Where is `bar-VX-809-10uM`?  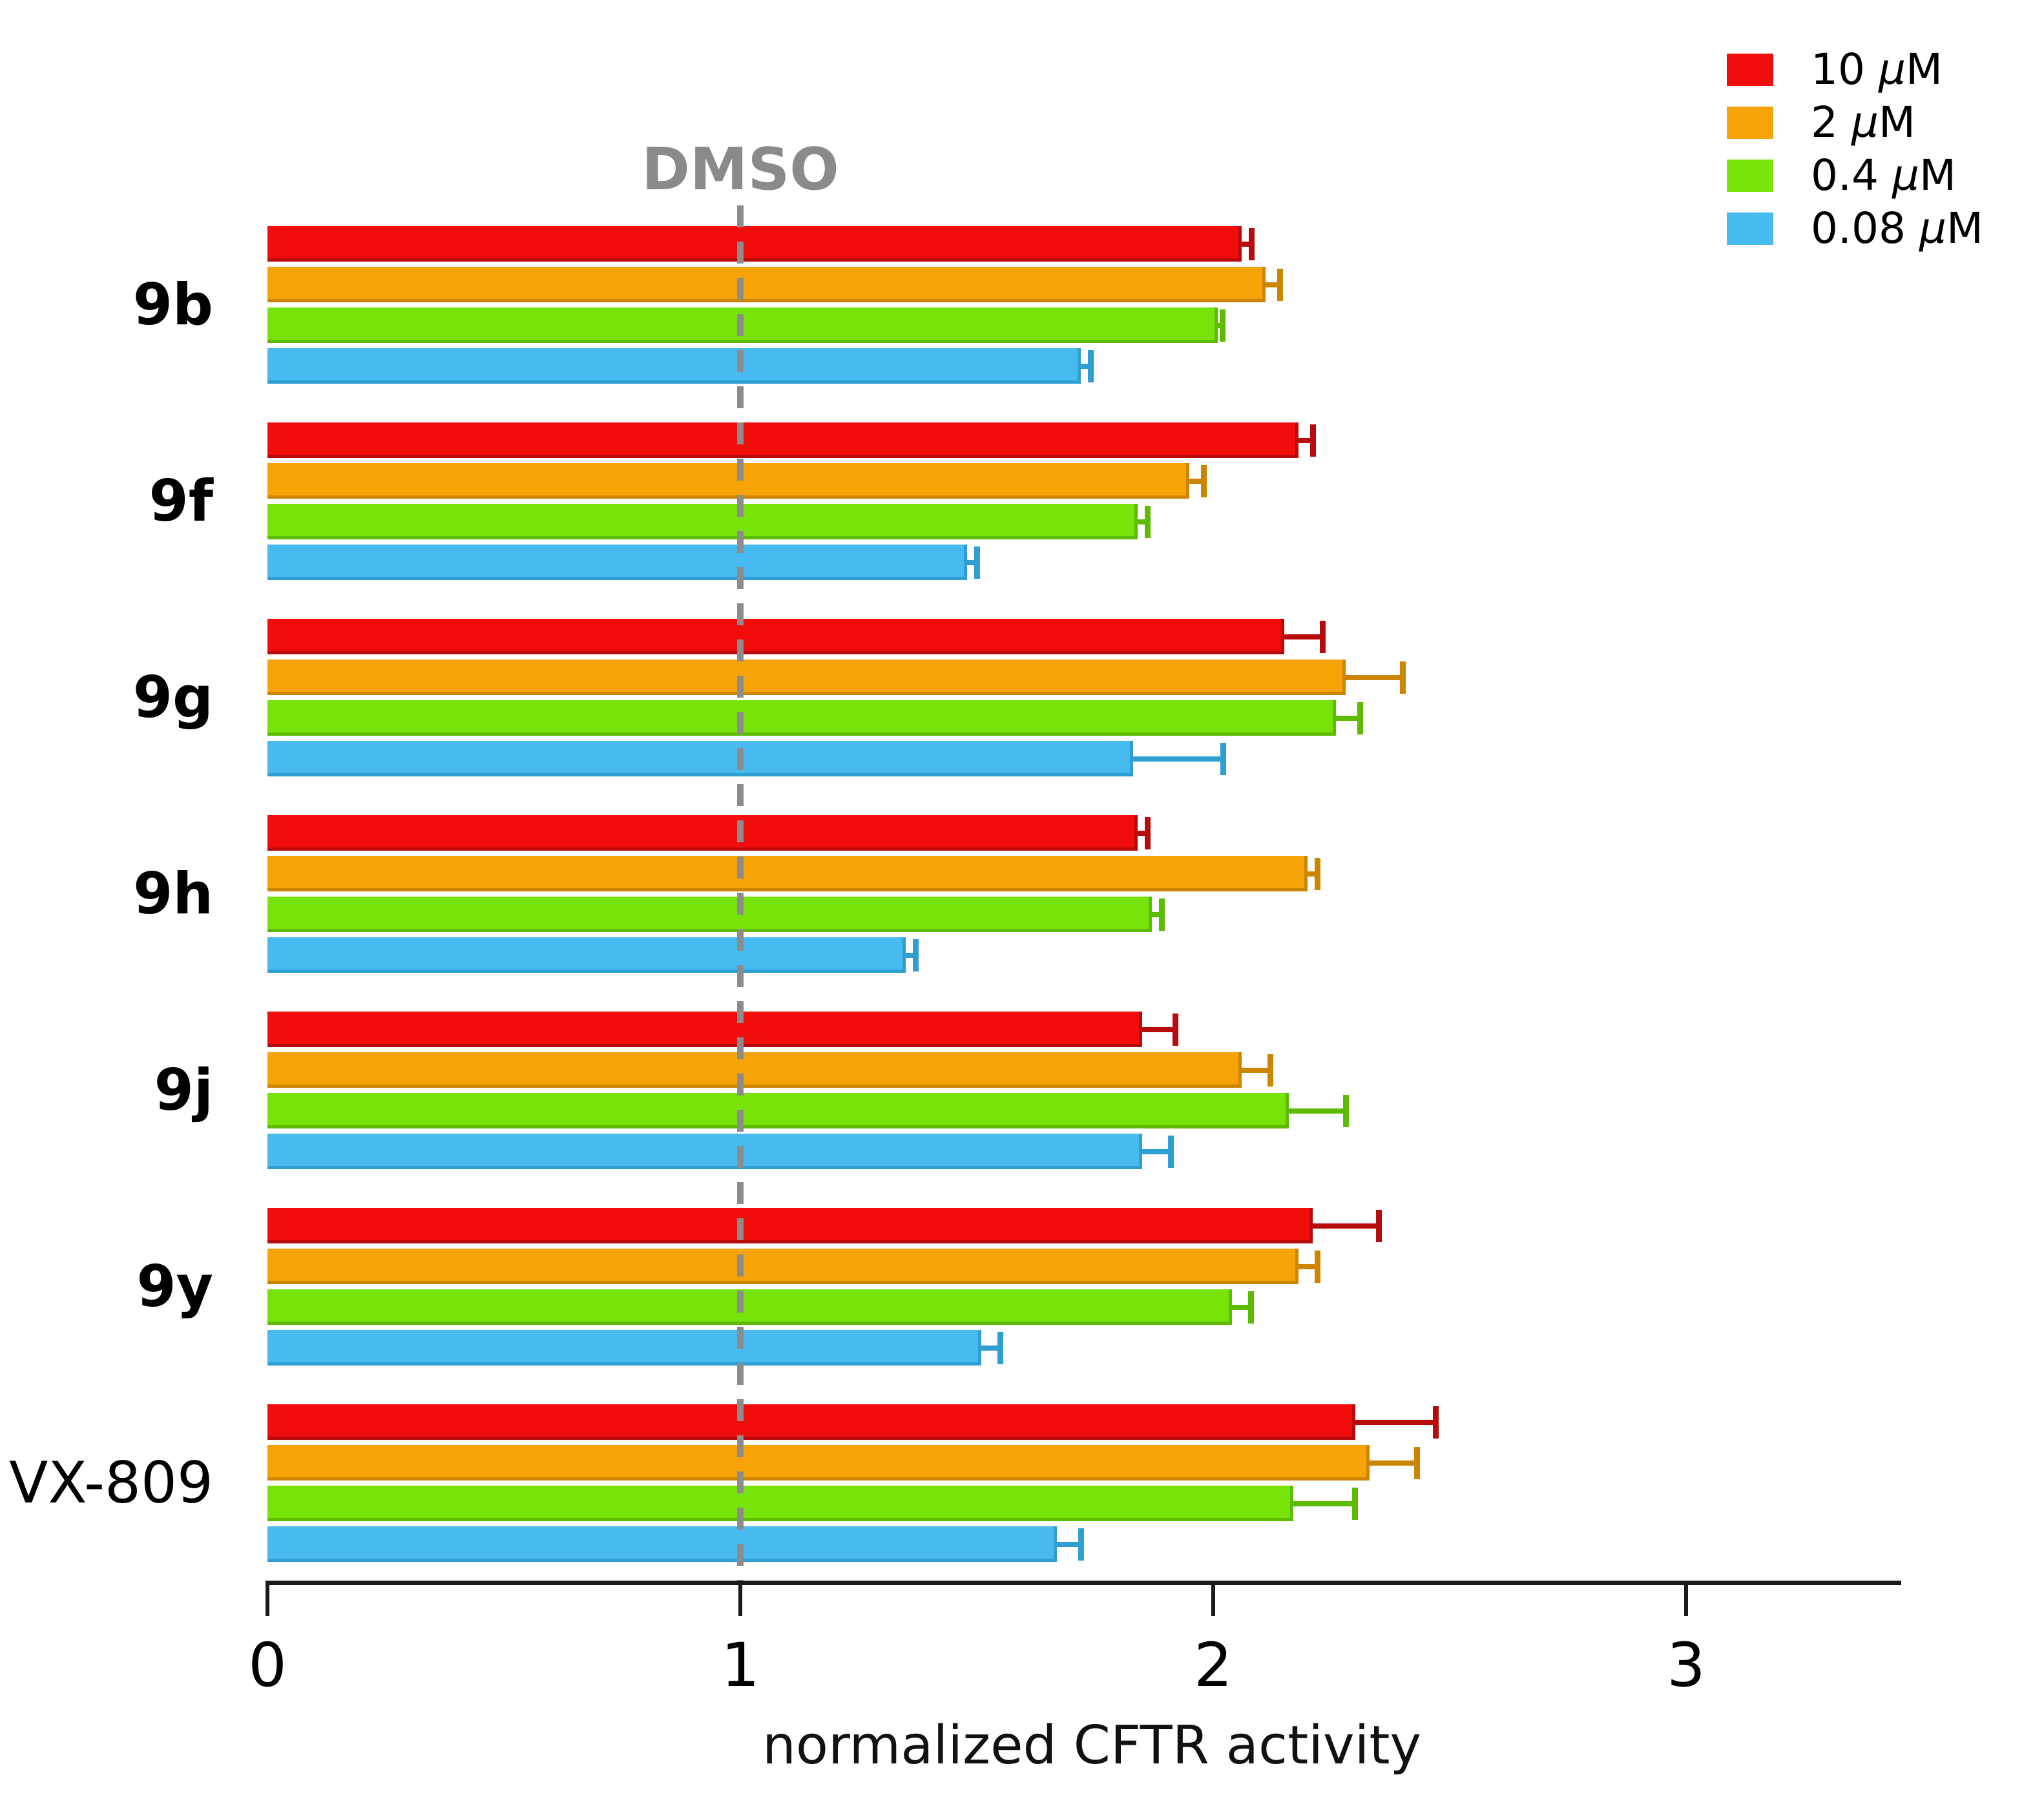
bar-VX-809-10uM is located at coordinates (811, 1422).